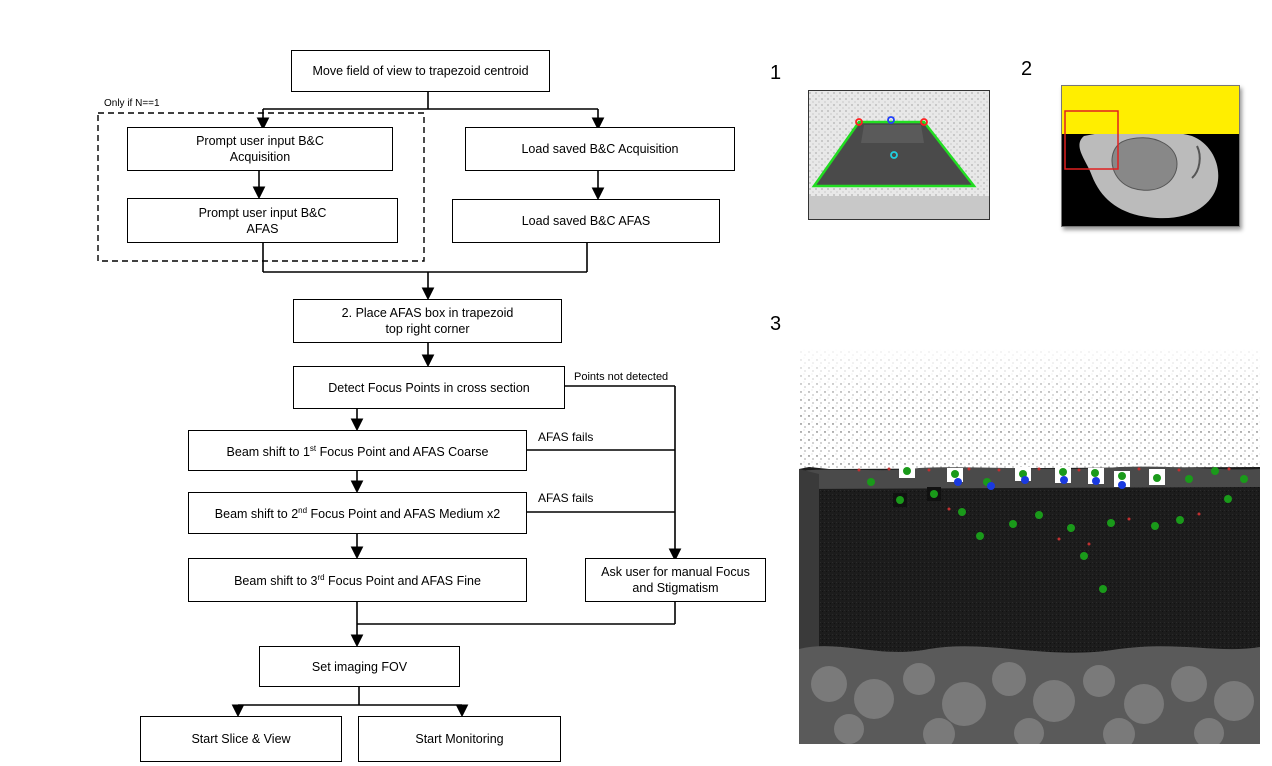 This screenshot has height=766, width=1272. I want to click on mask-yellow-band, so click(1150, 110).